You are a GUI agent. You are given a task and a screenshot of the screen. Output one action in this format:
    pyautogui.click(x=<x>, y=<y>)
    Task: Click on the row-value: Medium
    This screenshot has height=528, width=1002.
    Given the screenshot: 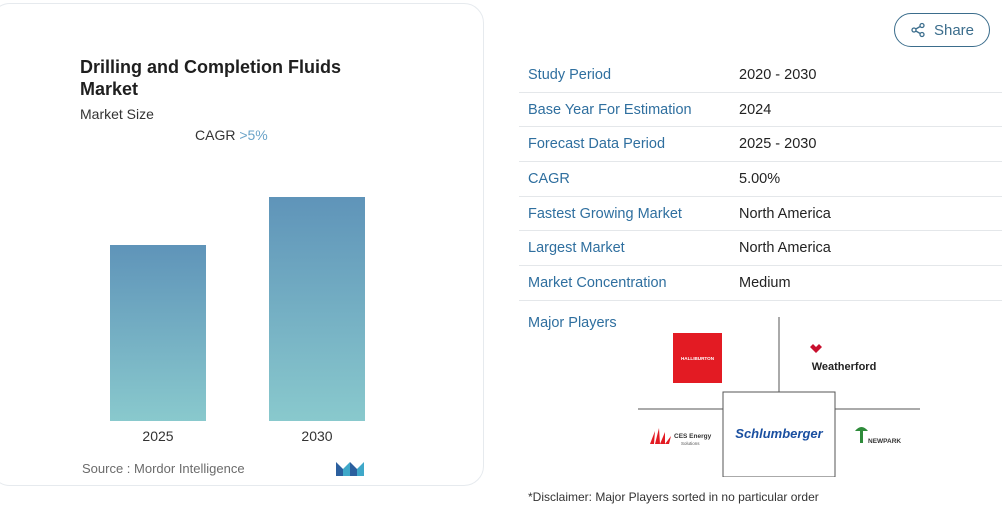 What is the action you would take?
    pyautogui.click(x=765, y=282)
    